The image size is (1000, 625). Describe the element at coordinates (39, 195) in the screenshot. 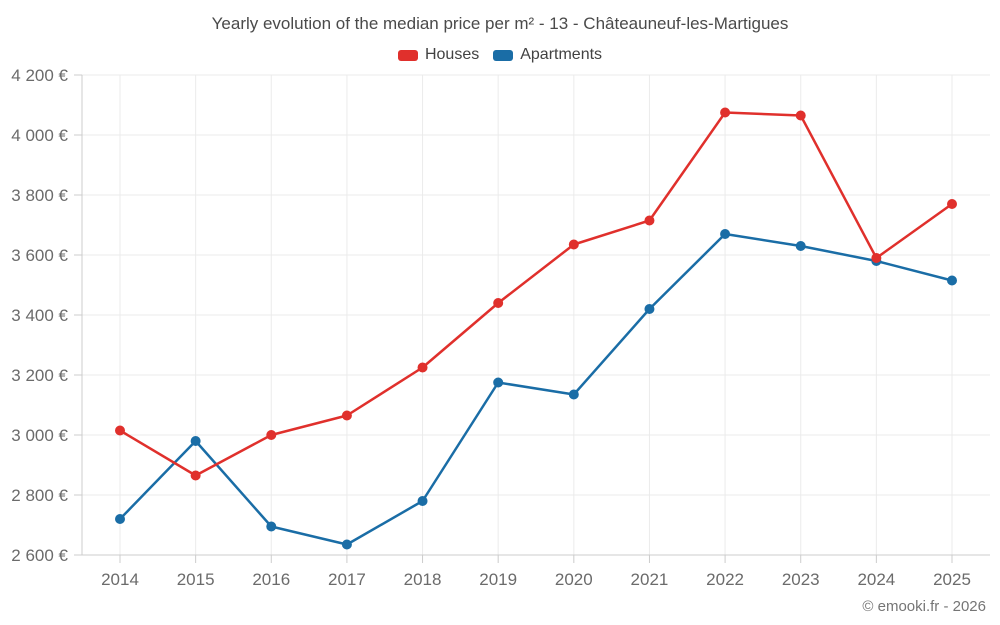

I see `y-axis-label: 3 800 €` at that location.